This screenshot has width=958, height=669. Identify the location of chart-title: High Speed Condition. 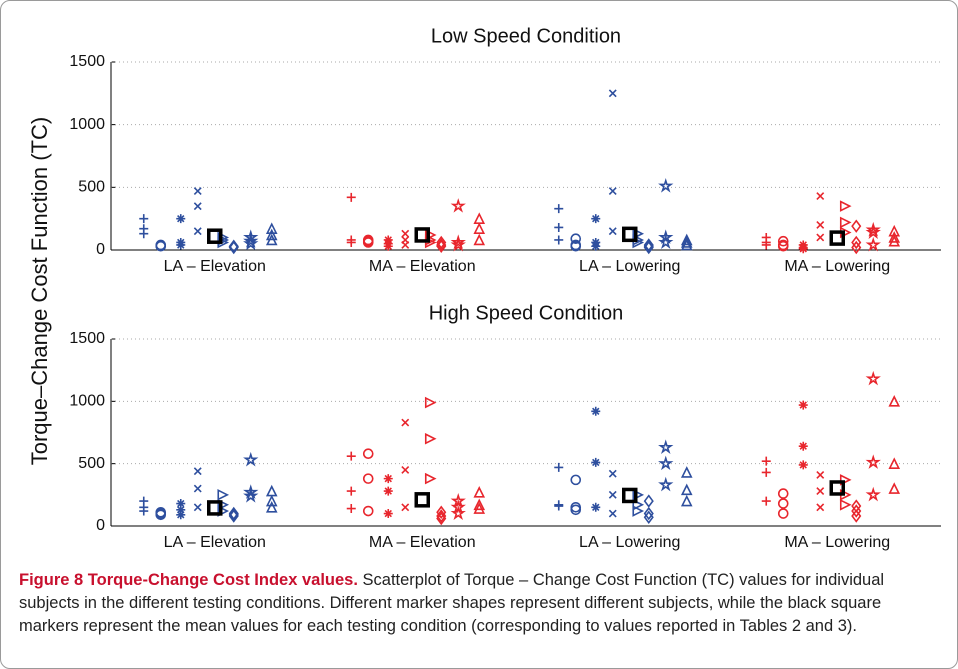
(526, 313).